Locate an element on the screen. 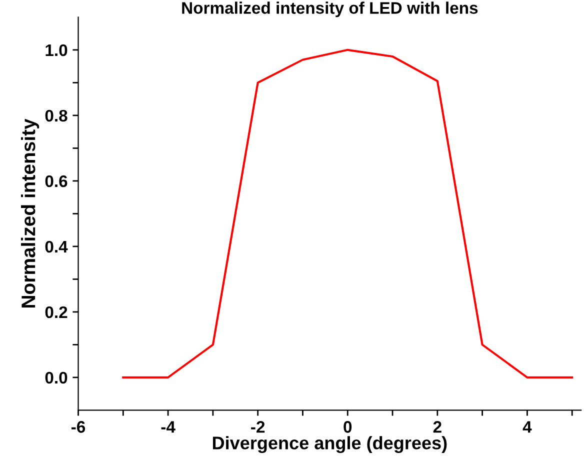  y-tick-label: 1.0 is located at coordinates (57, 50).